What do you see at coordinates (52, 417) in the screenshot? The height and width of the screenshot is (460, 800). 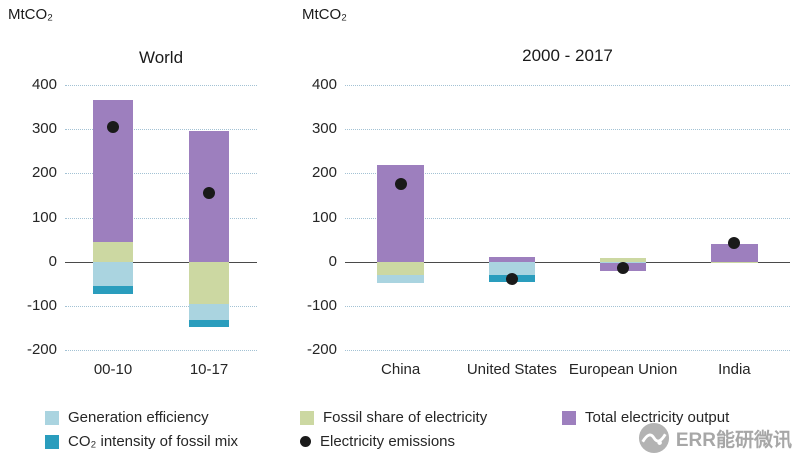 I see `legend-swatch-generation-efficiency` at bounding box center [52, 417].